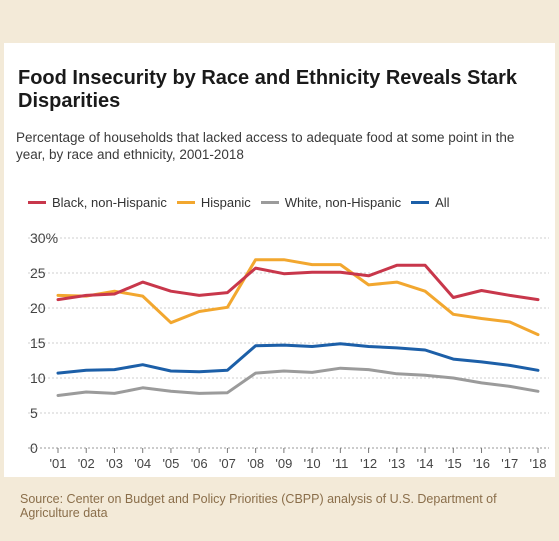 This screenshot has height=541, width=559. What do you see at coordinates (425, 463) in the screenshot?
I see `x-tick-label: '14` at bounding box center [425, 463].